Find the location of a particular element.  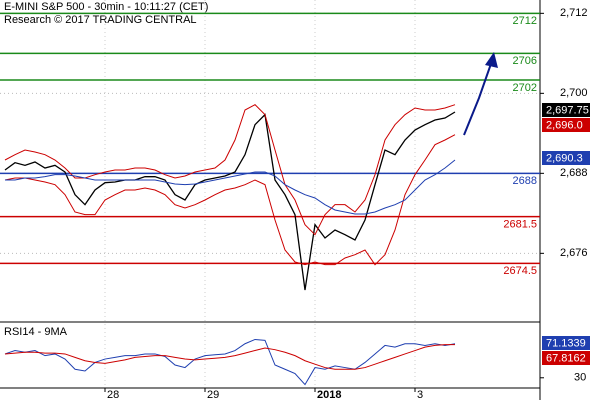

rsi-label: RSI14 - 9MA is located at coordinates (36, 332).